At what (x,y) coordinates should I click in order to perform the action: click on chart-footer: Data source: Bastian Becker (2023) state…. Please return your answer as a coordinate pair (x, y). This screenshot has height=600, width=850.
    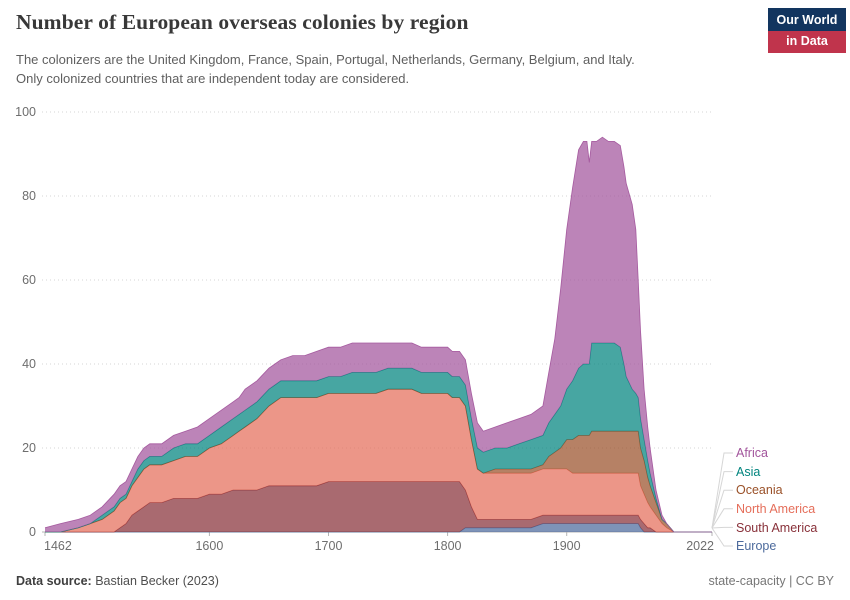
    Looking at the image, I should click on (425, 577).